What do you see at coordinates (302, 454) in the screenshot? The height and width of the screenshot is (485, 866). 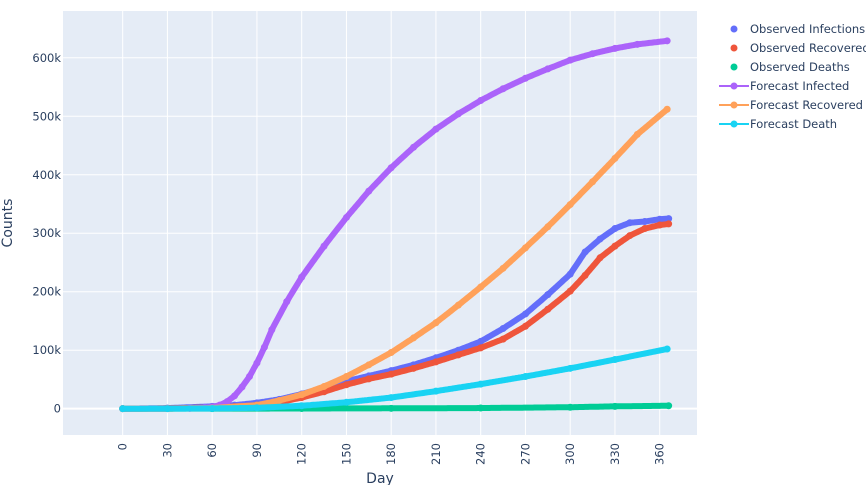 I see `x-tick-label: 120` at bounding box center [302, 454].